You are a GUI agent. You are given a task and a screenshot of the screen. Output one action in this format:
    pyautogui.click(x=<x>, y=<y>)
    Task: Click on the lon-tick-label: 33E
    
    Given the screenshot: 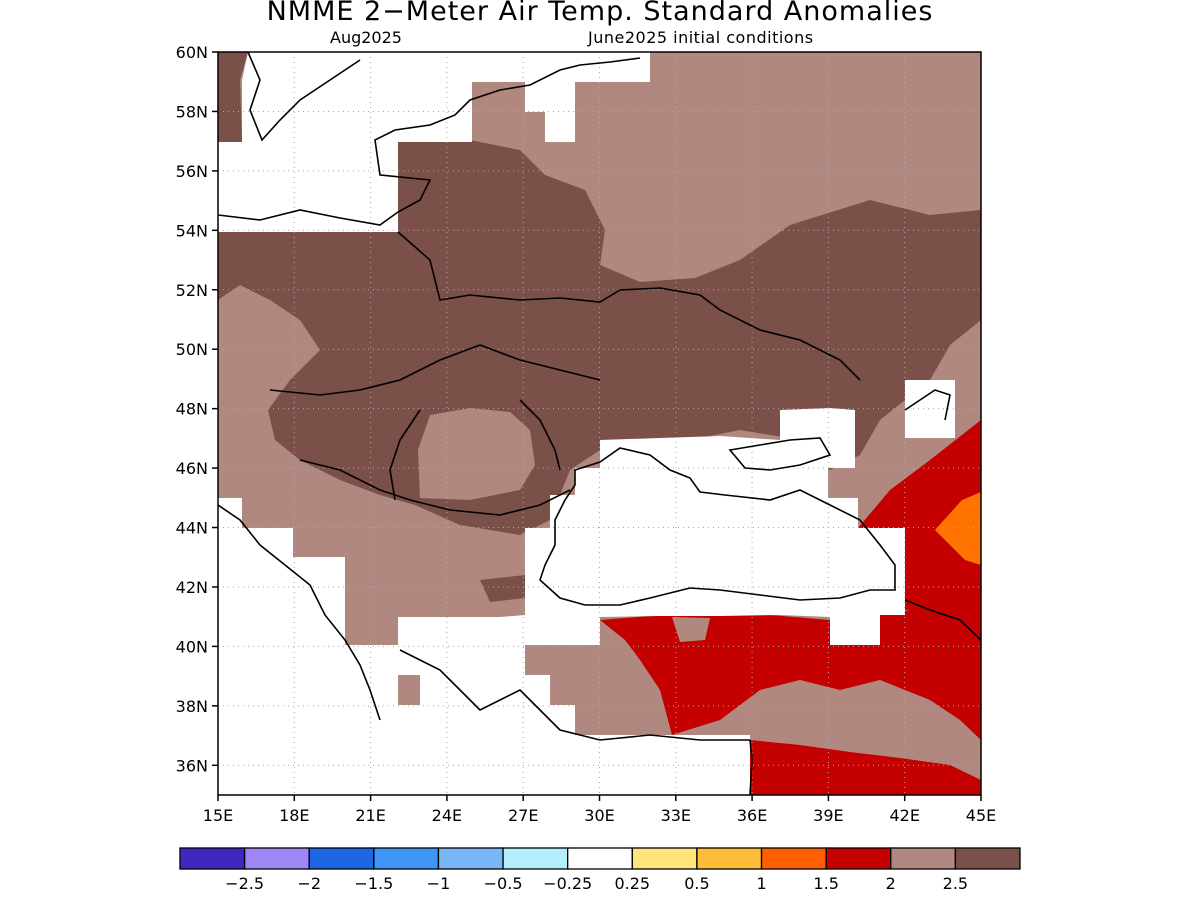 What is the action you would take?
    pyautogui.click(x=676, y=815)
    